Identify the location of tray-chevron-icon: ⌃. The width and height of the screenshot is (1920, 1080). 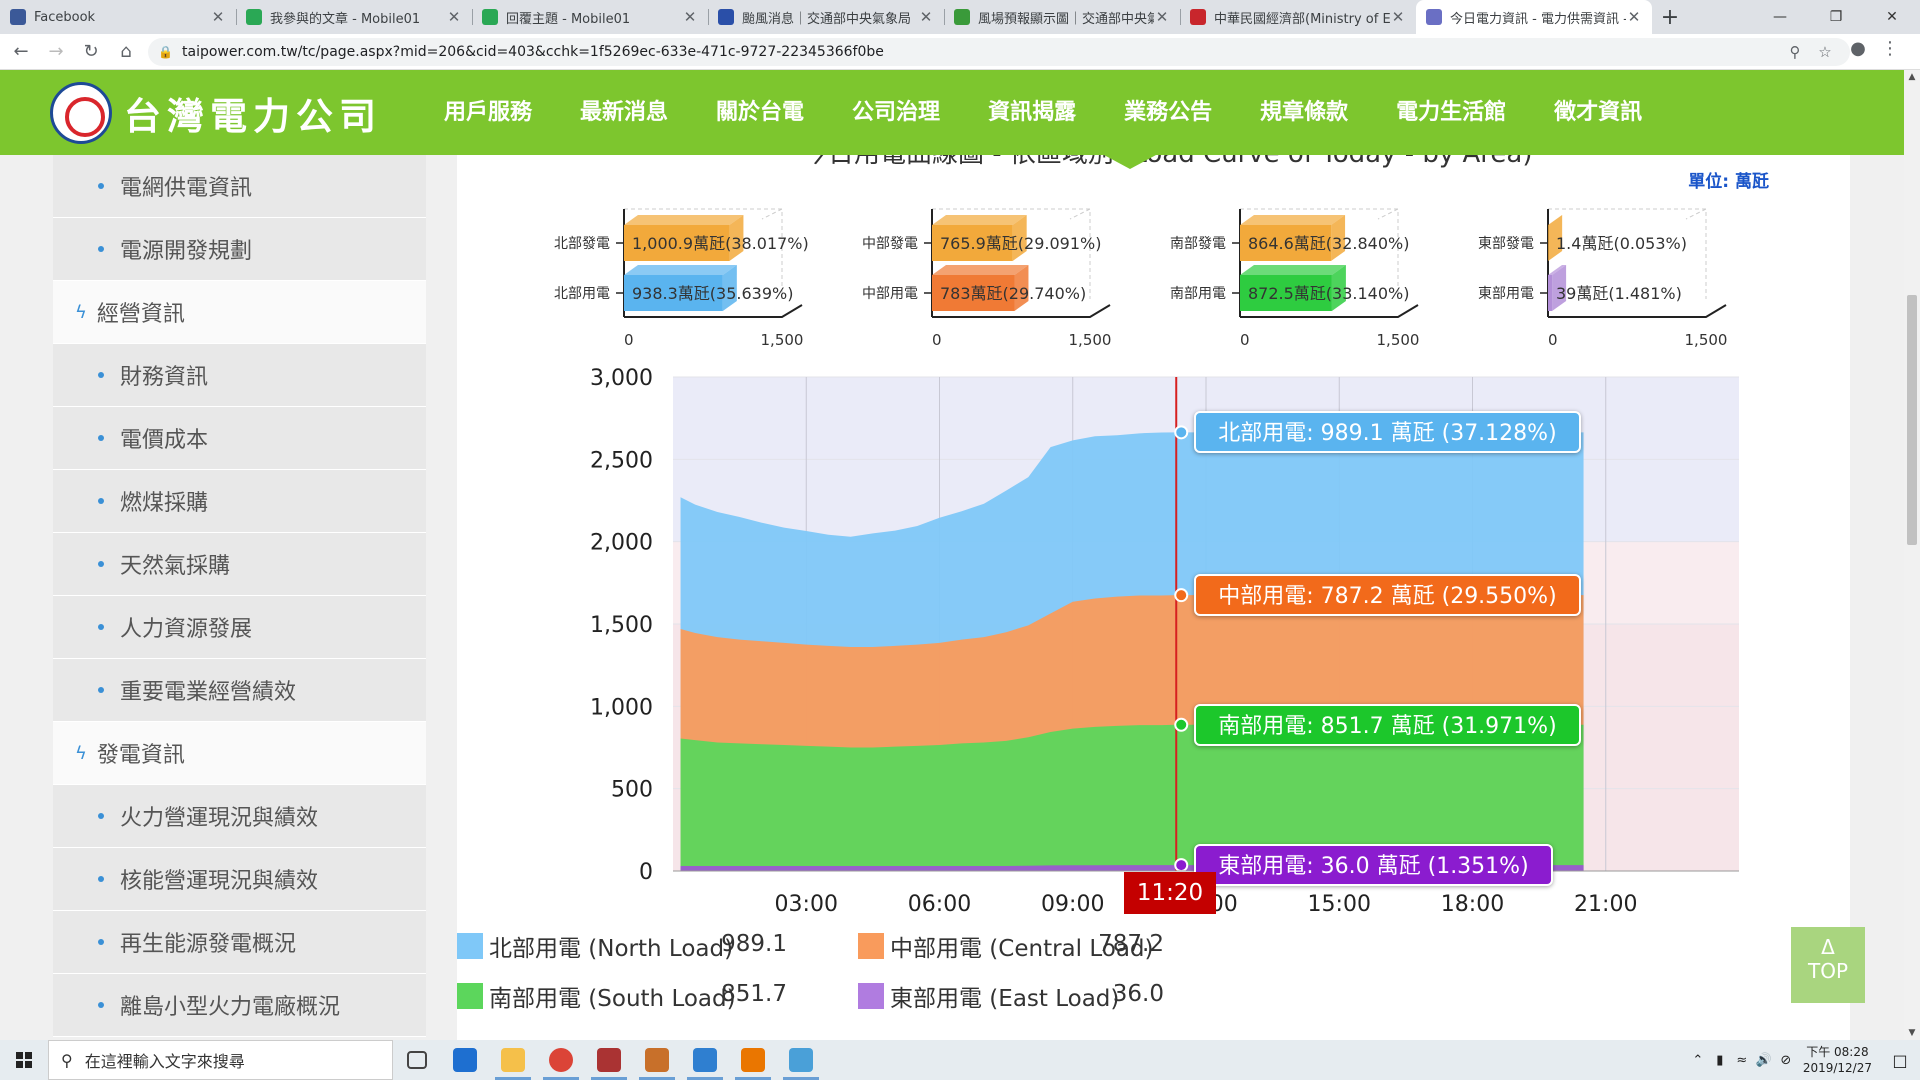
(1698, 1060).